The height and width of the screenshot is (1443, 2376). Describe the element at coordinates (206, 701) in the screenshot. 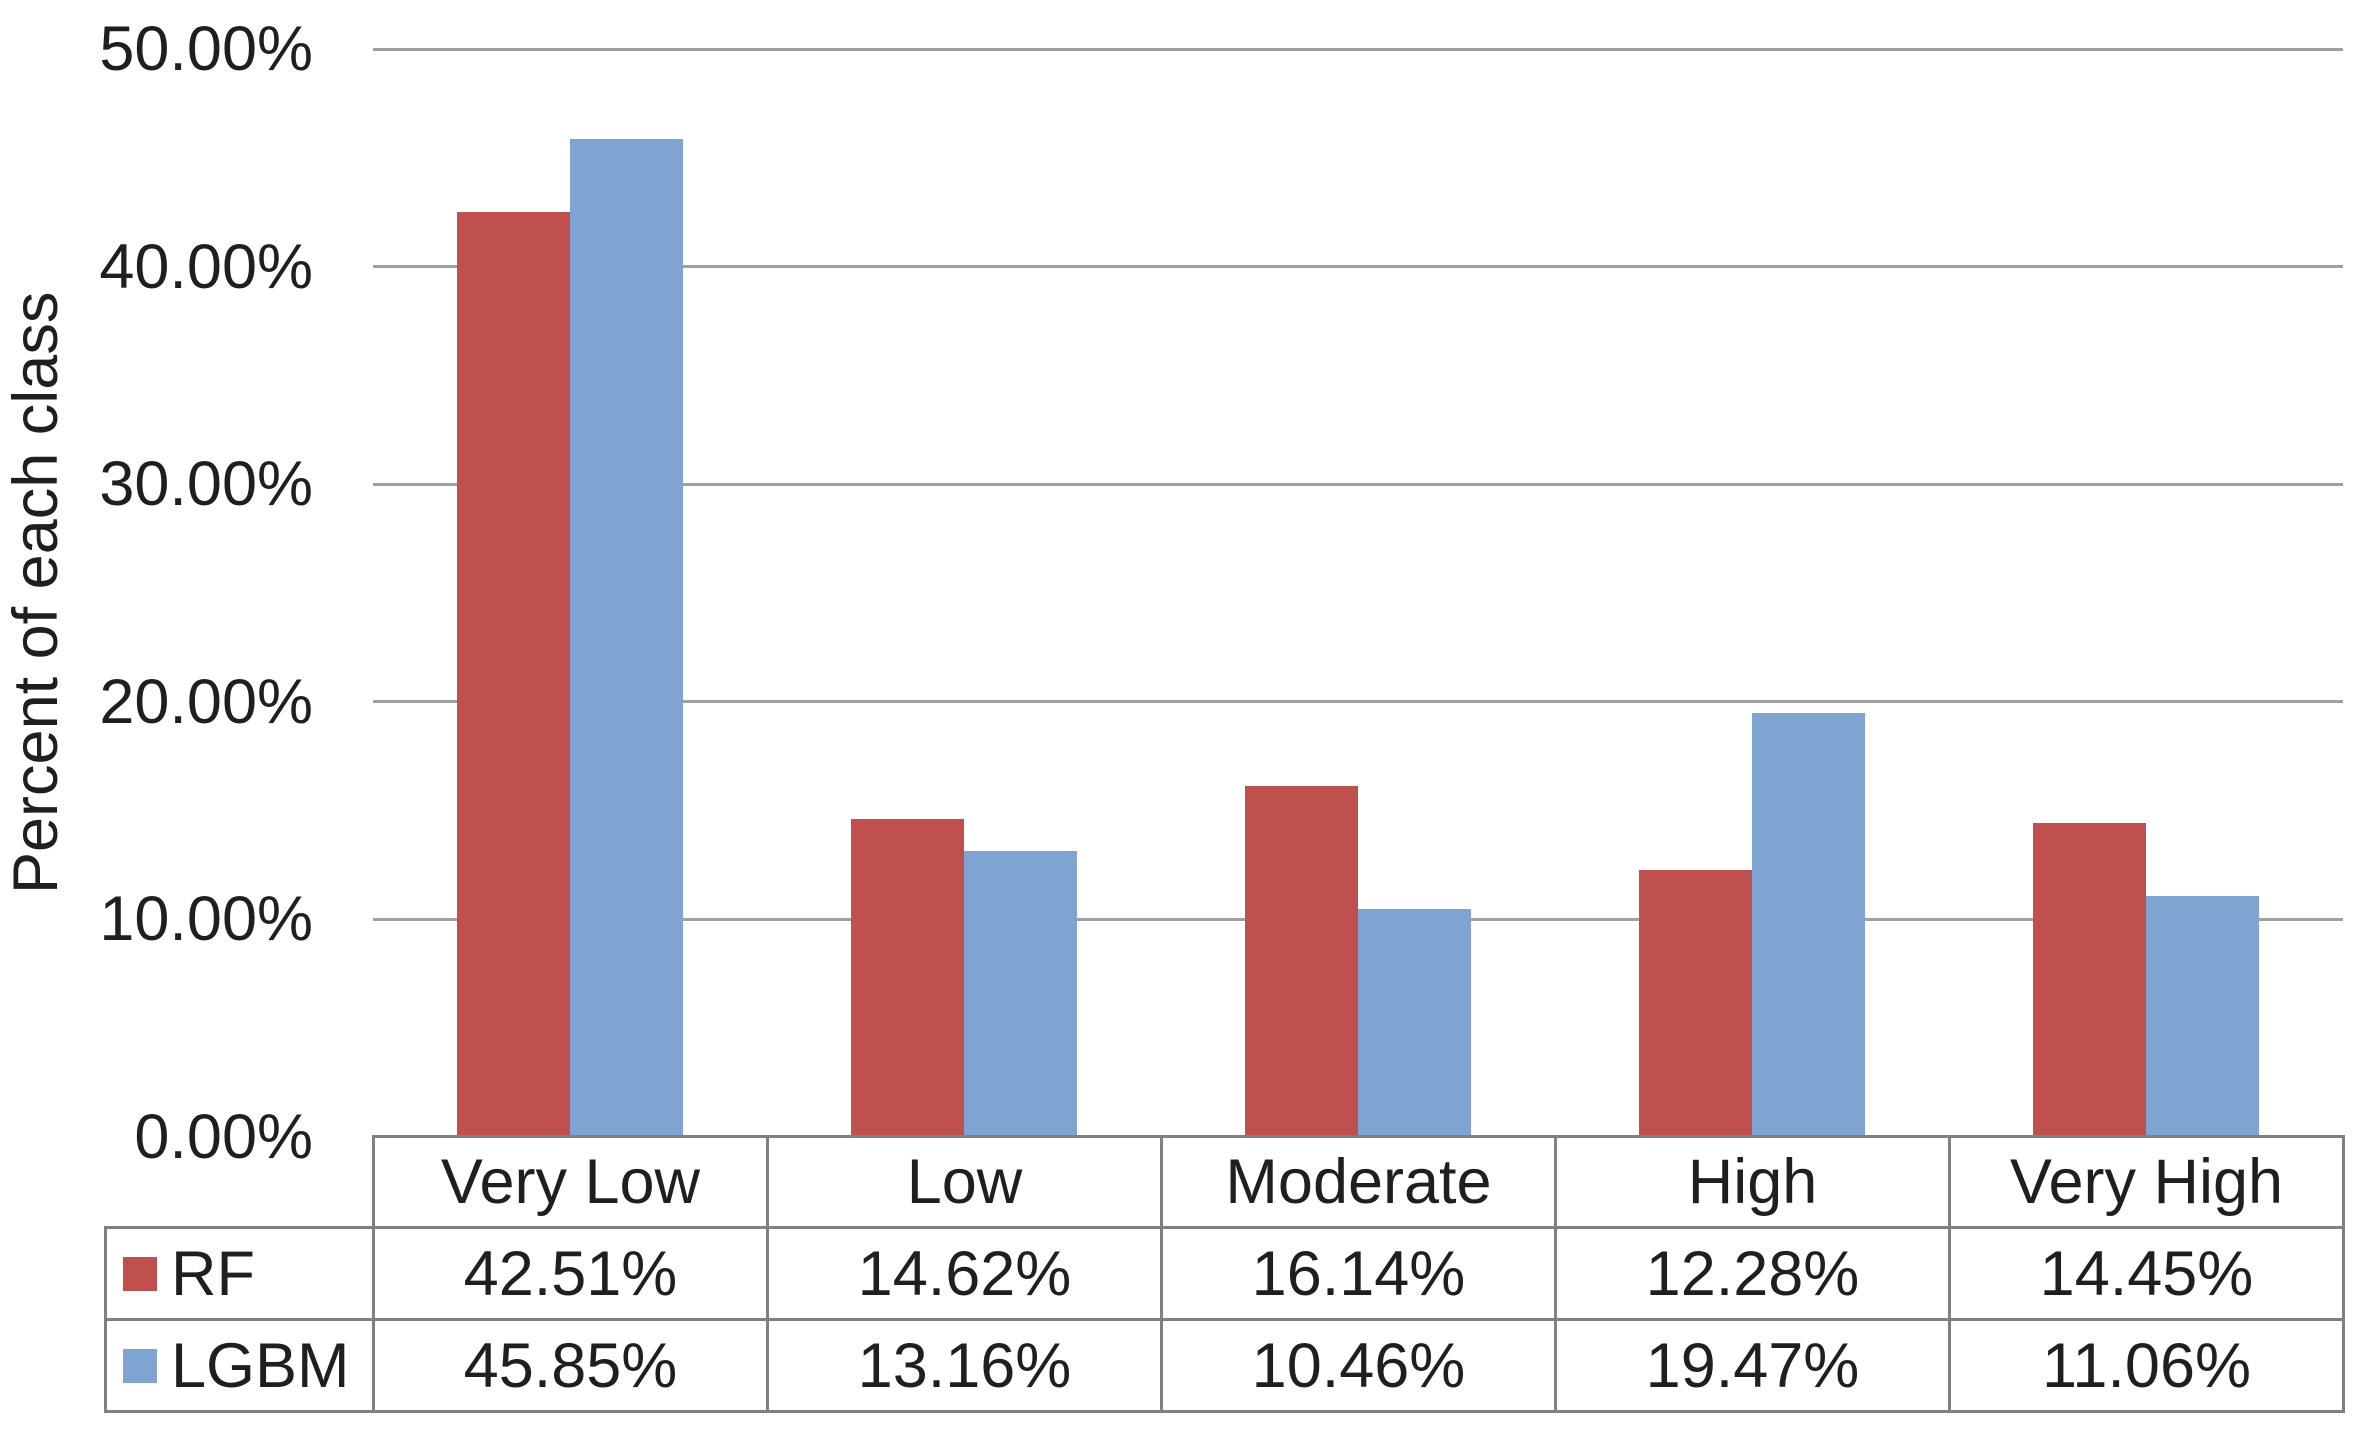

I see `y-tick-label: 20.00%` at that location.